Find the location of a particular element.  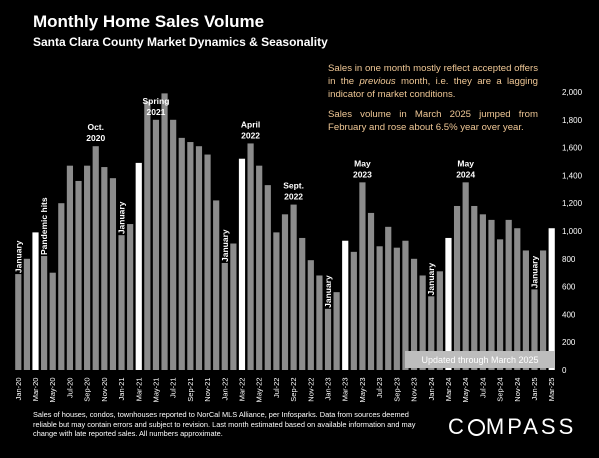

x-tick-label: May-23 is located at coordinates (362, 390).